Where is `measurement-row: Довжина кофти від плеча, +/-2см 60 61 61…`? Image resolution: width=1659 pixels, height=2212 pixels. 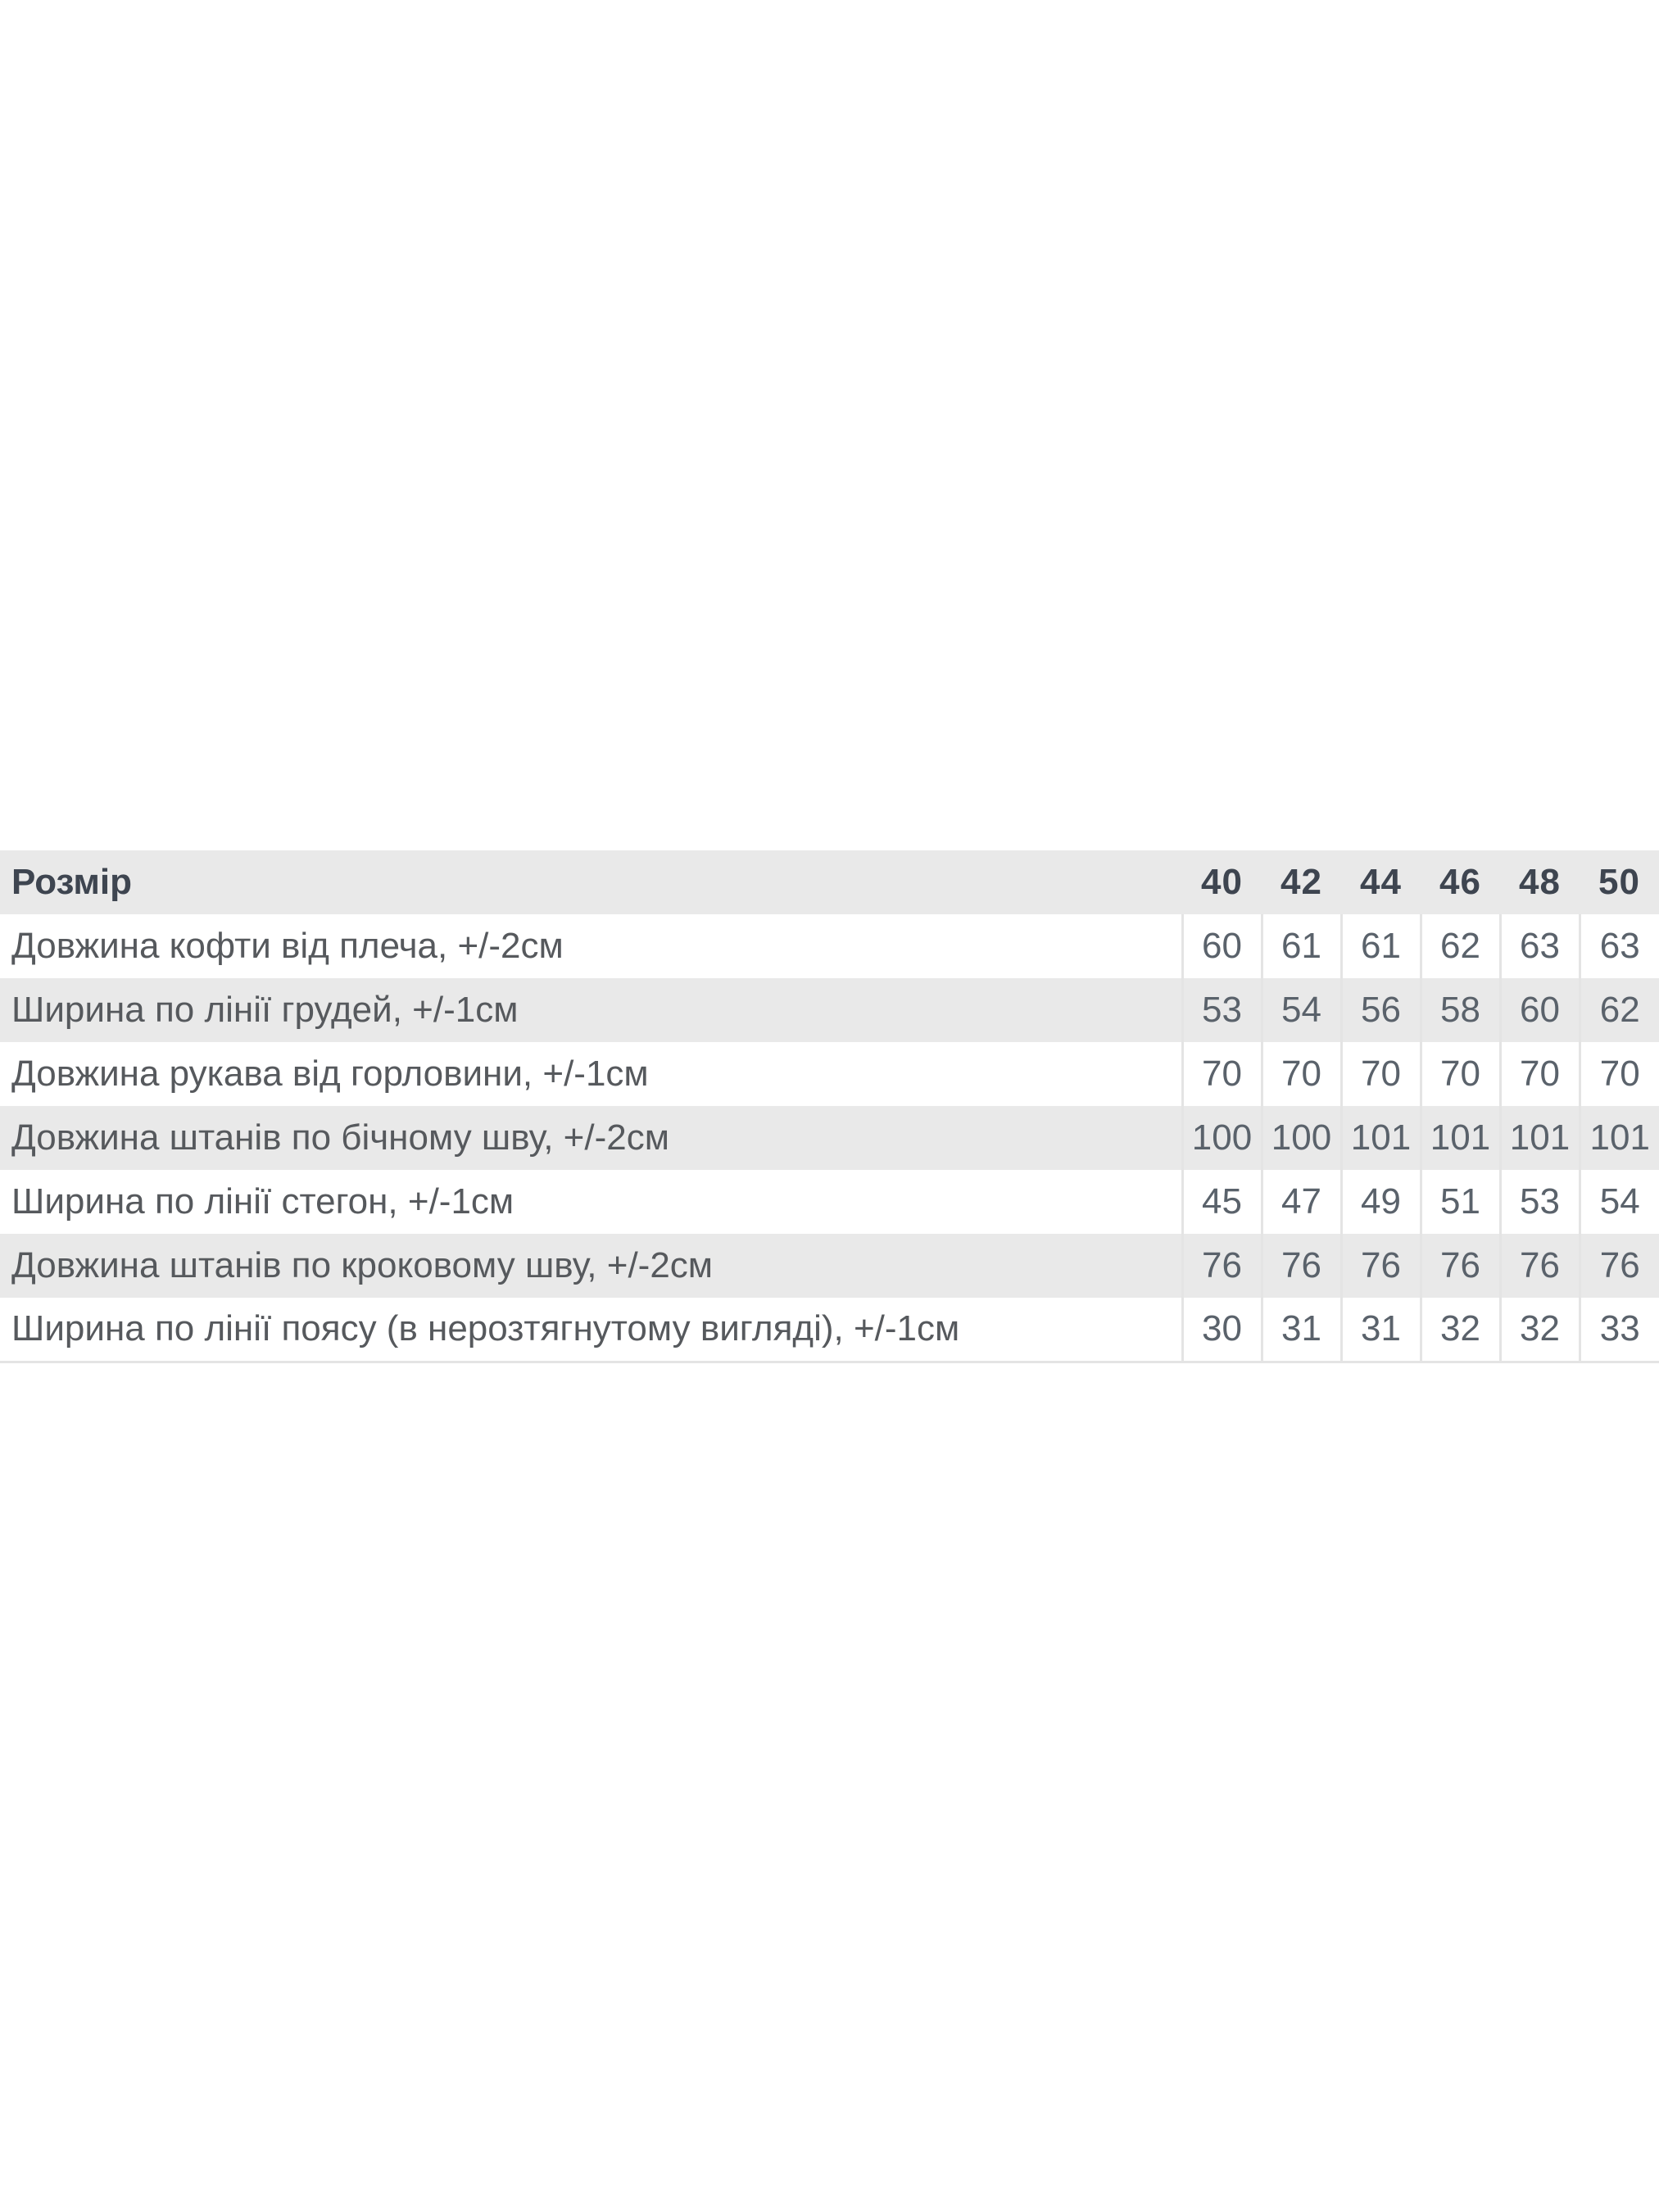
measurement-row: Довжина кофти від плеча, +/-2см 60 61 61… is located at coordinates (829, 946).